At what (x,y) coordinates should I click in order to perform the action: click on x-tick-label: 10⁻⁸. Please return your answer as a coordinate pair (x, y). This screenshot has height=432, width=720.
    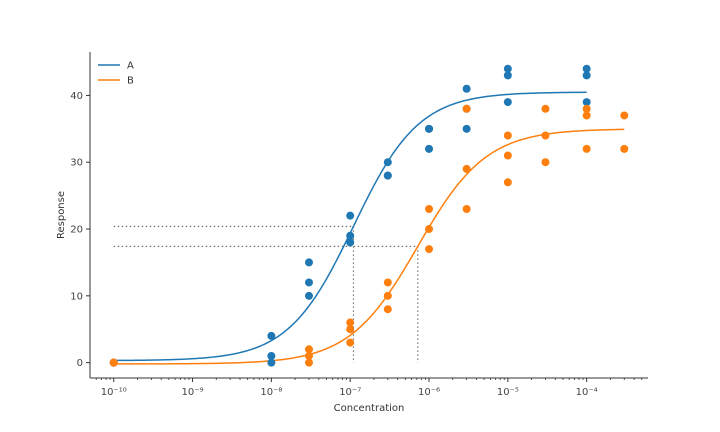
    Looking at the image, I should click on (271, 392).